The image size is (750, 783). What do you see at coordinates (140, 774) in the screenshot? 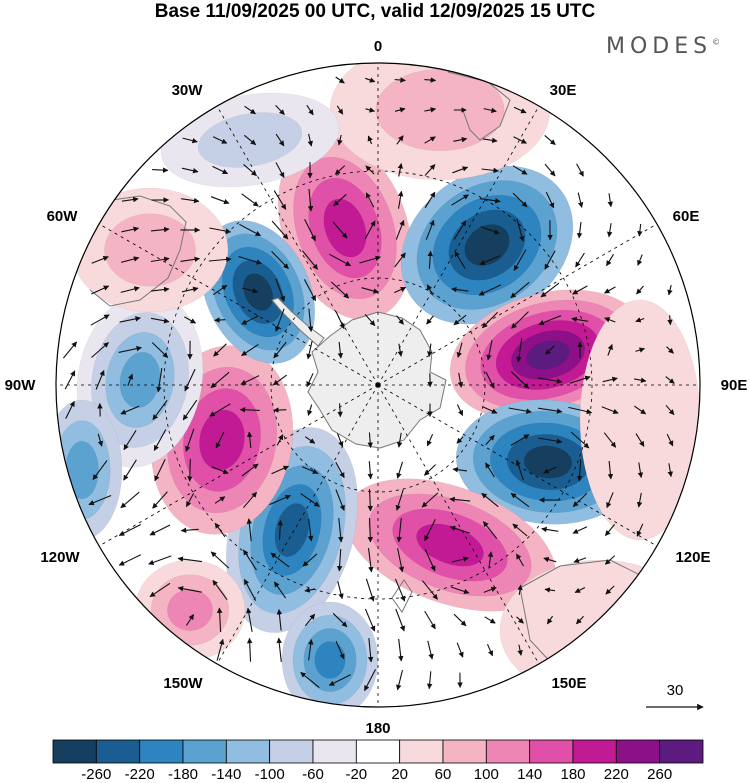
I see `colorbar-tick-label: -220` at bounding box center [140, 774].